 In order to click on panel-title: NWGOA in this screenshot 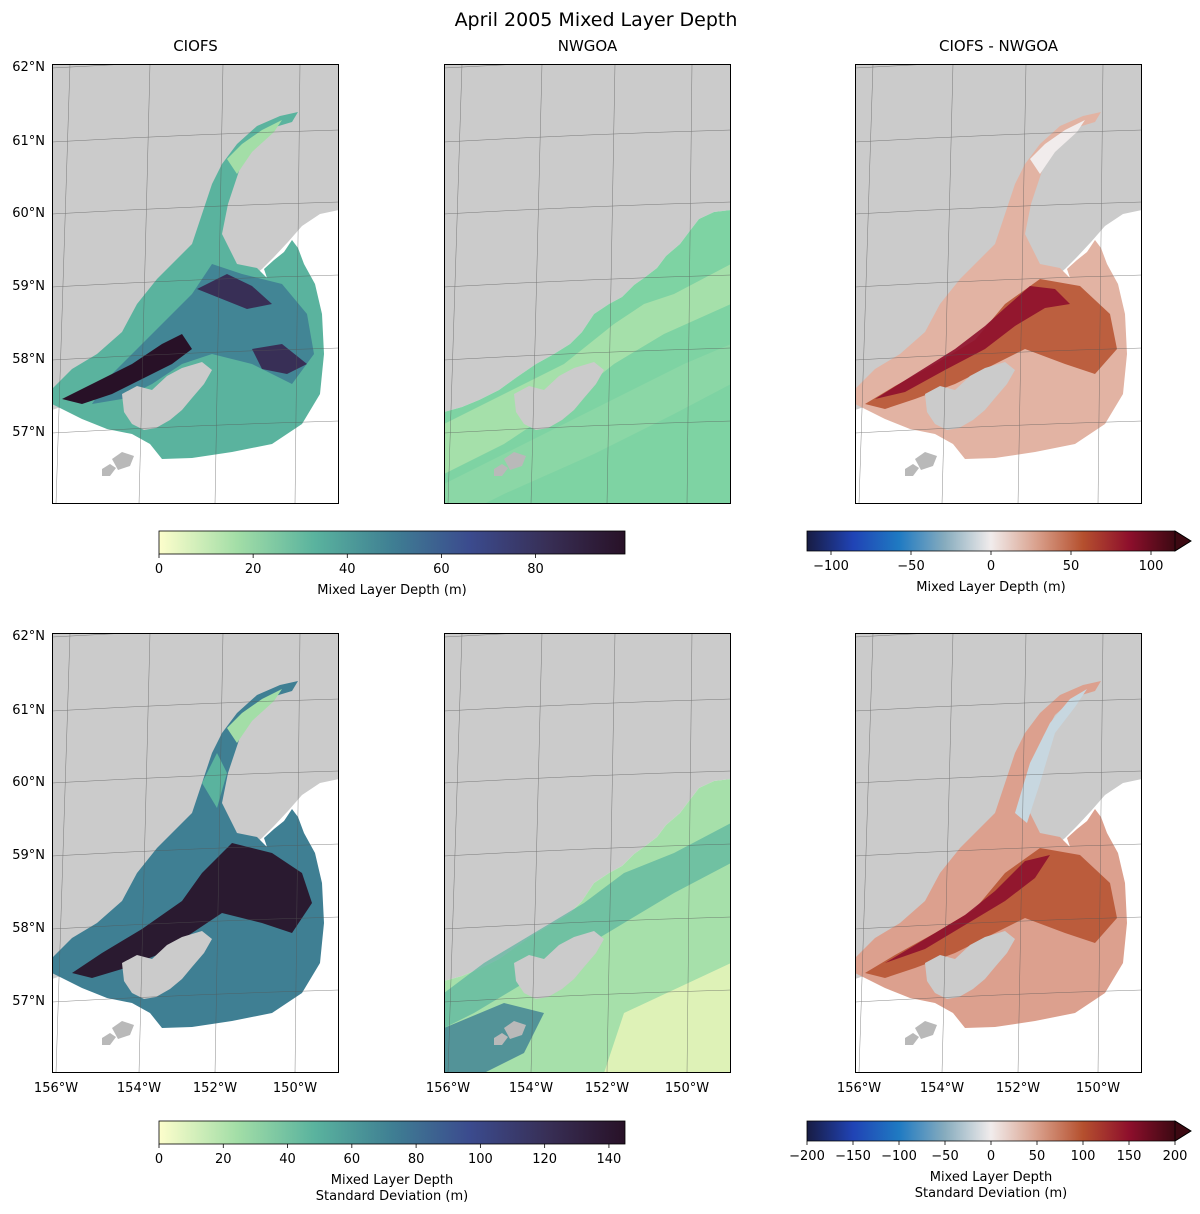, I will do `click(588, 46)`.